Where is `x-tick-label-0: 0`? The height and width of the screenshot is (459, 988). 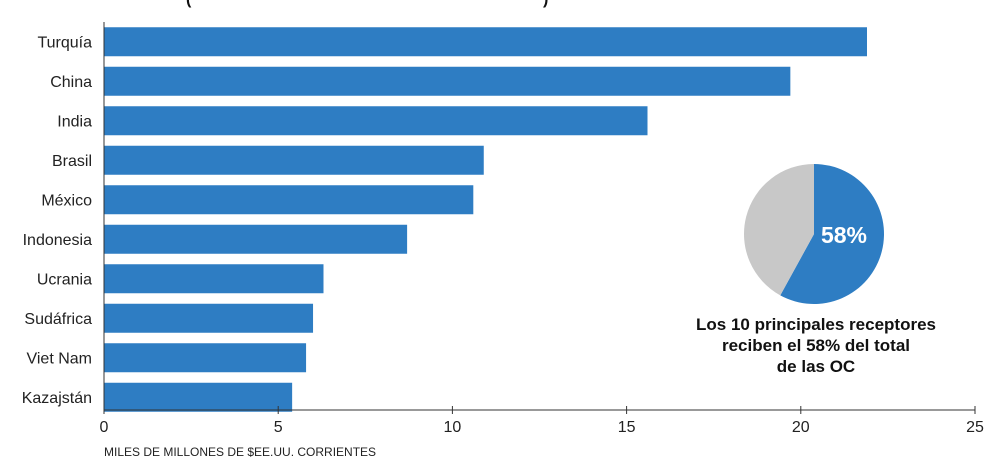
x-tick-label-0: 0 is located at coordinates (104, 427).